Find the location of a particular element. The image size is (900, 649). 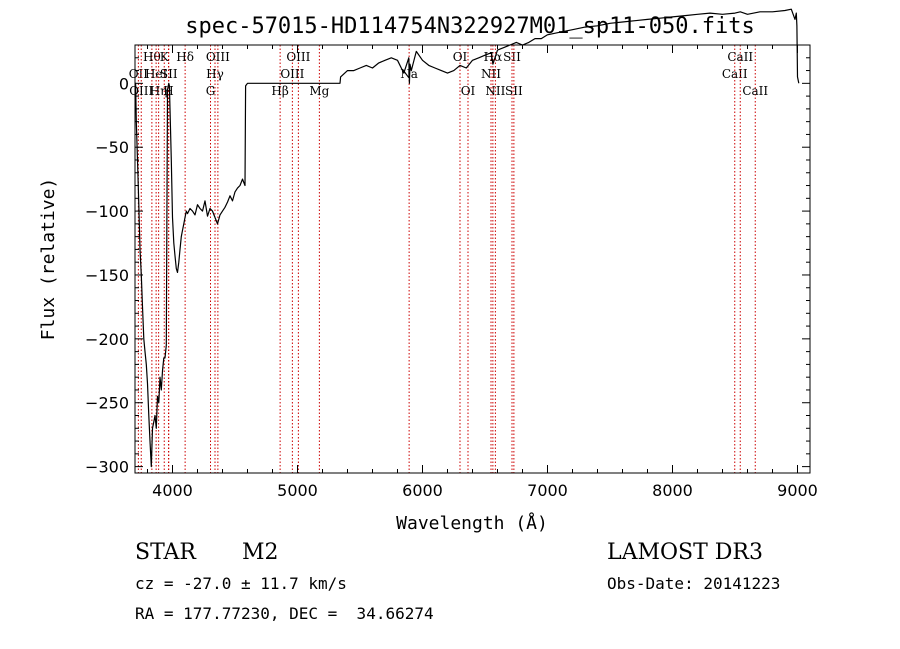

x-axis-label: Wavelength (Å) is located at coordinates (472, 523).